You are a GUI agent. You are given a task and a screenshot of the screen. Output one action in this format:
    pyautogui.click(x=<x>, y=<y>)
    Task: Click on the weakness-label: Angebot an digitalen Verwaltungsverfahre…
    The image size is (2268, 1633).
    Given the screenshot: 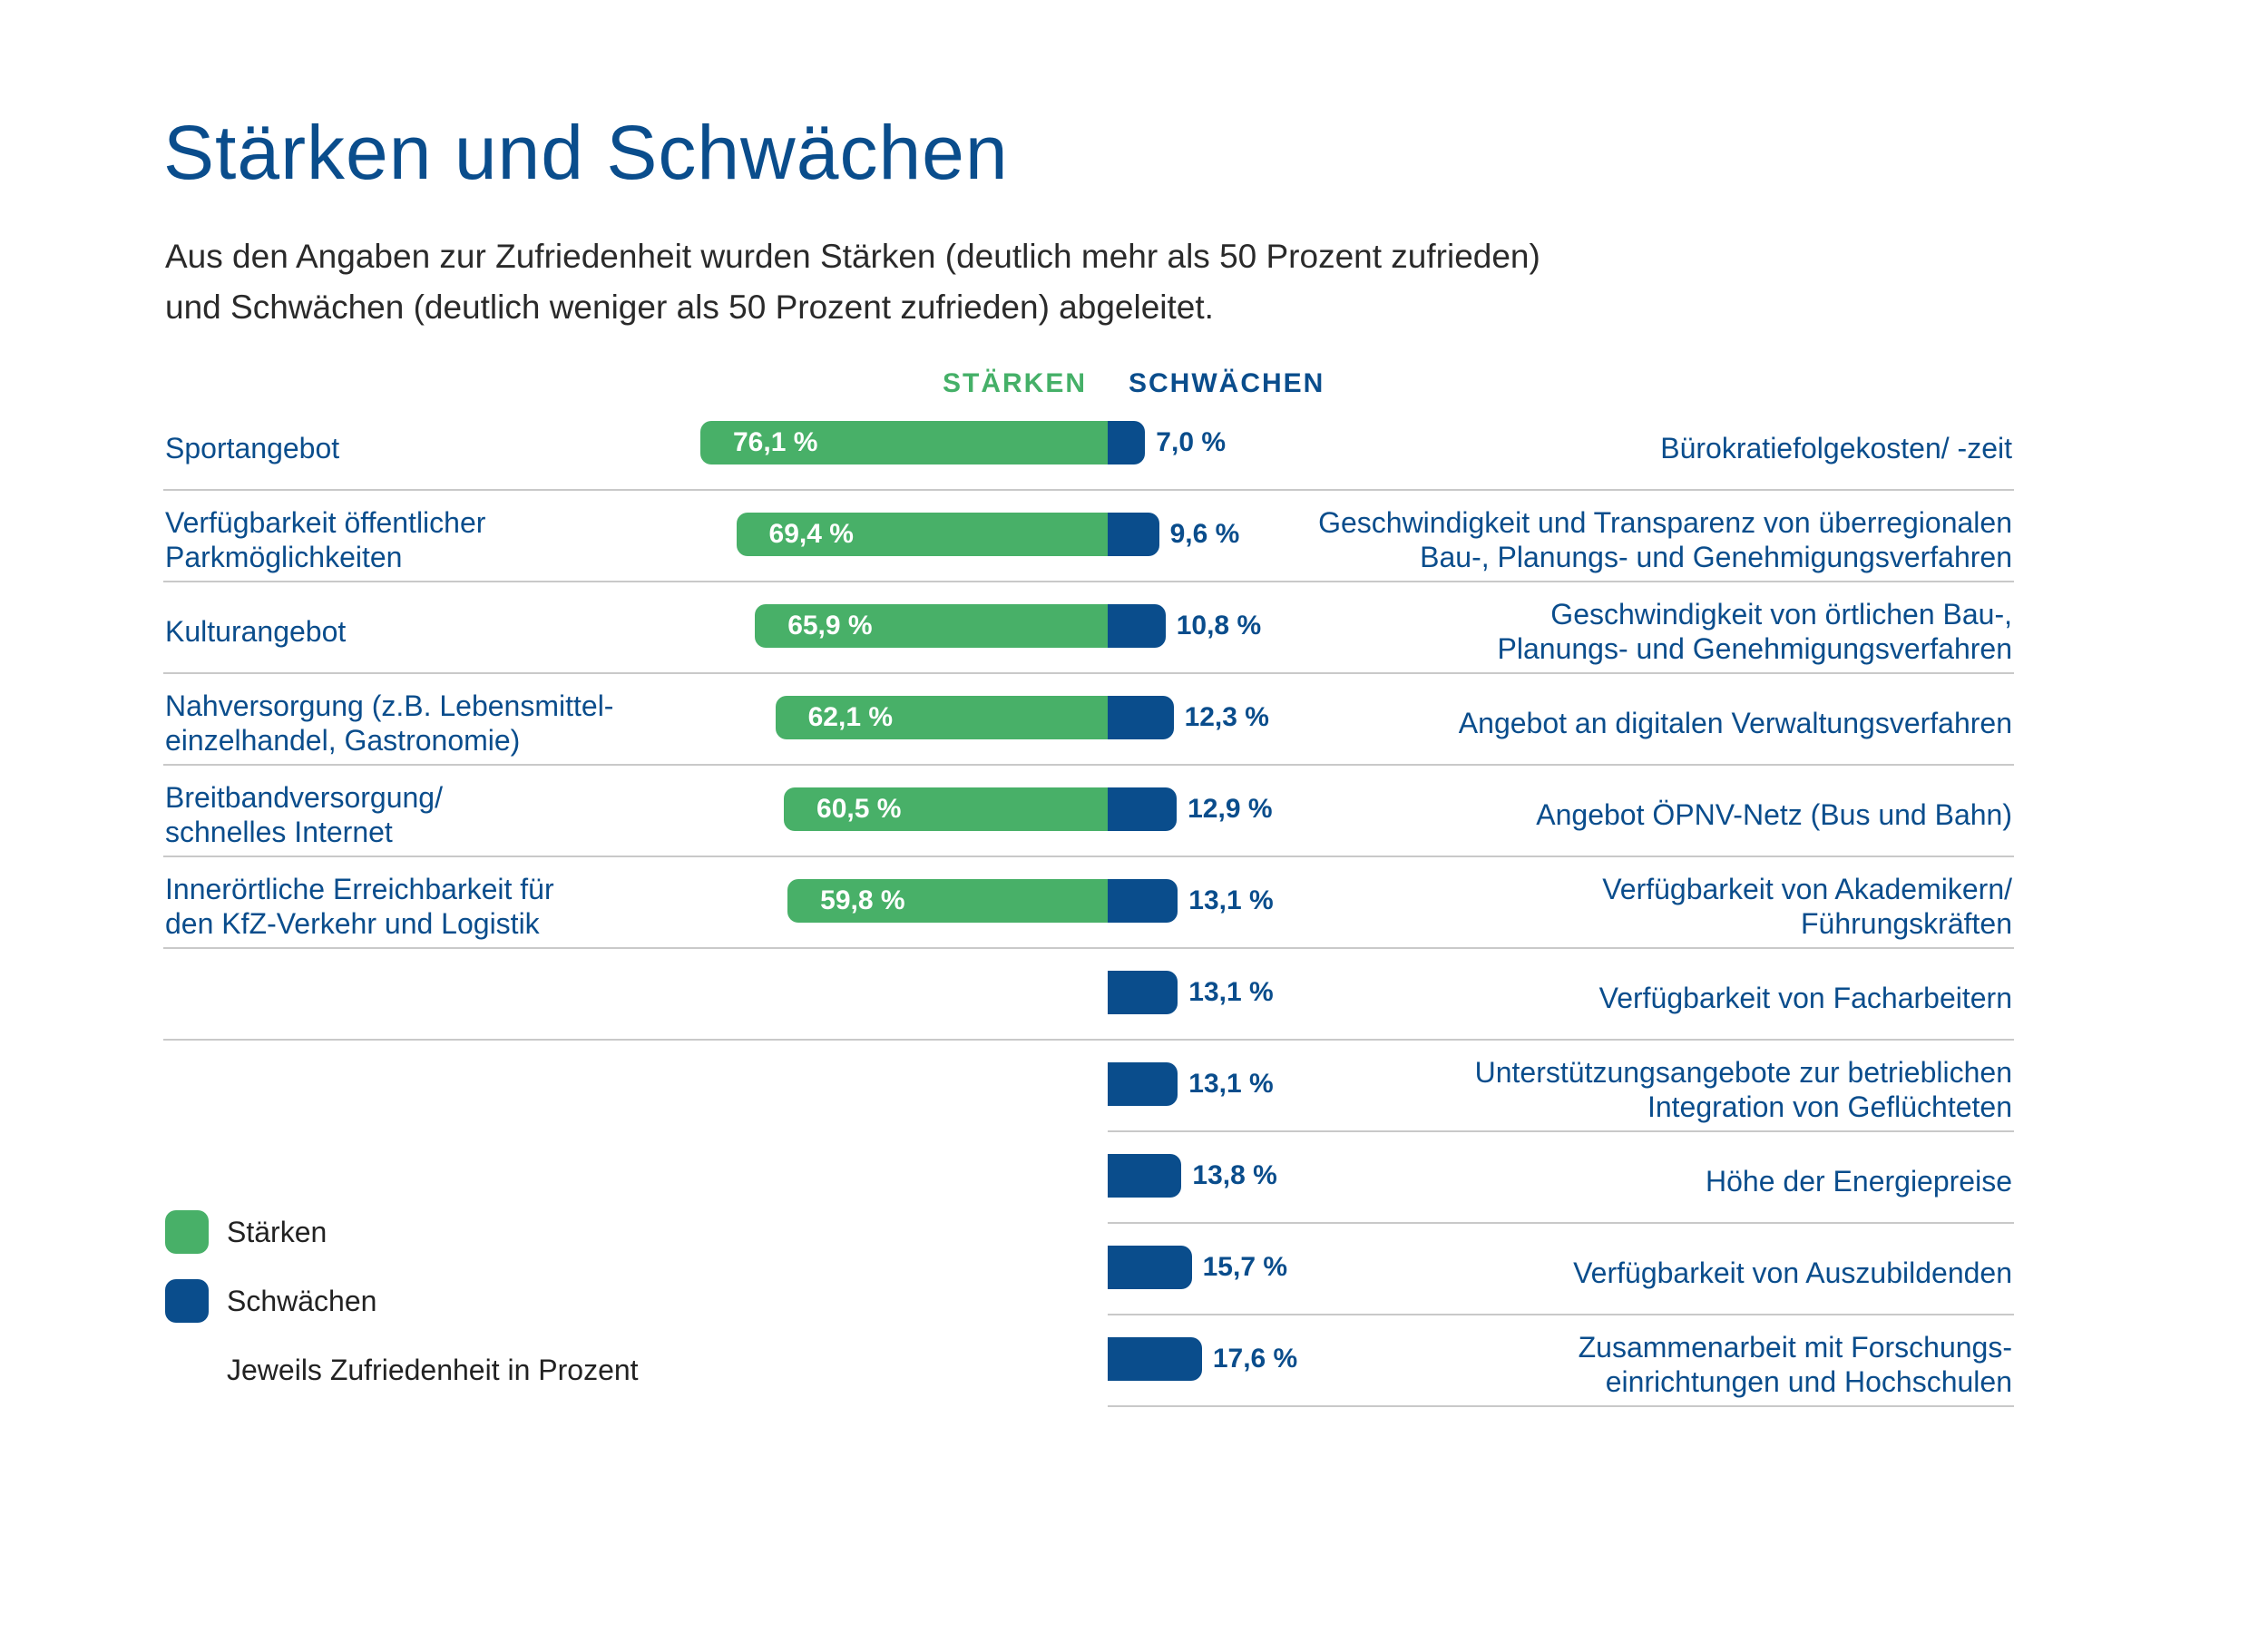 What is the action you would take?
    pyautogui.click(x=1604, y=722)
    